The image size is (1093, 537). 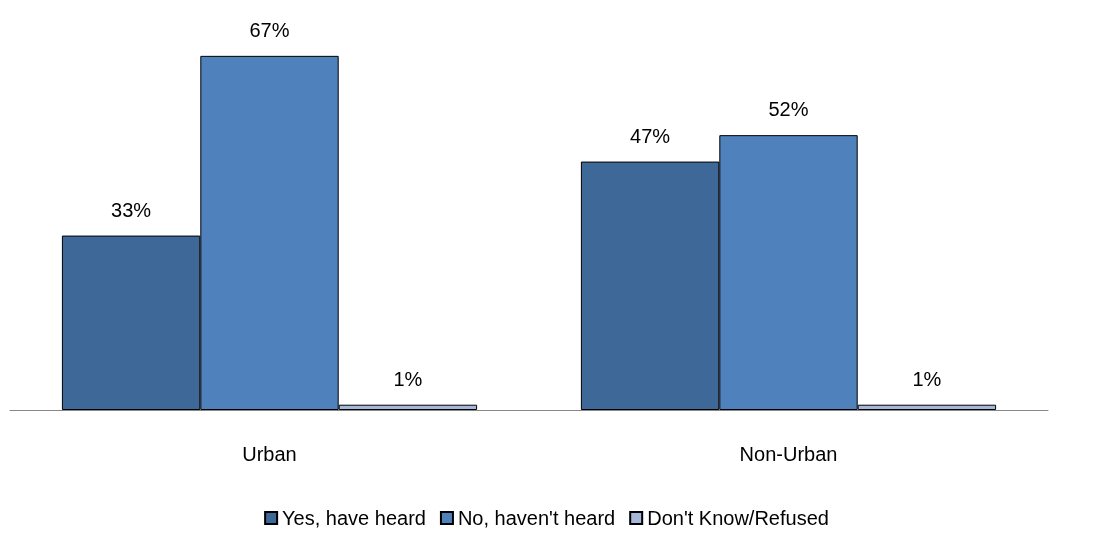 I want to click on legend-label: Don't Know/Refused, so click(x=738, y=518).